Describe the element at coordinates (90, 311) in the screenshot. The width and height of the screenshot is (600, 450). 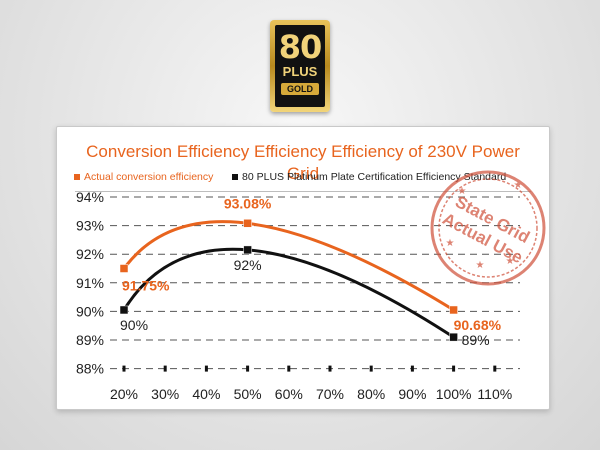
I see `y-tick-label: 90%` at that location.